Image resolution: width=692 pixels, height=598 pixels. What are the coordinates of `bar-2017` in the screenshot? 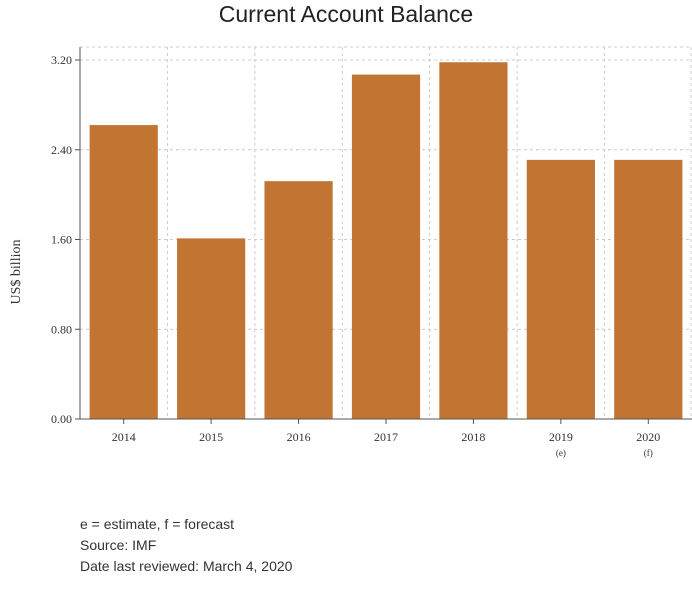 It's located at (386, 246).